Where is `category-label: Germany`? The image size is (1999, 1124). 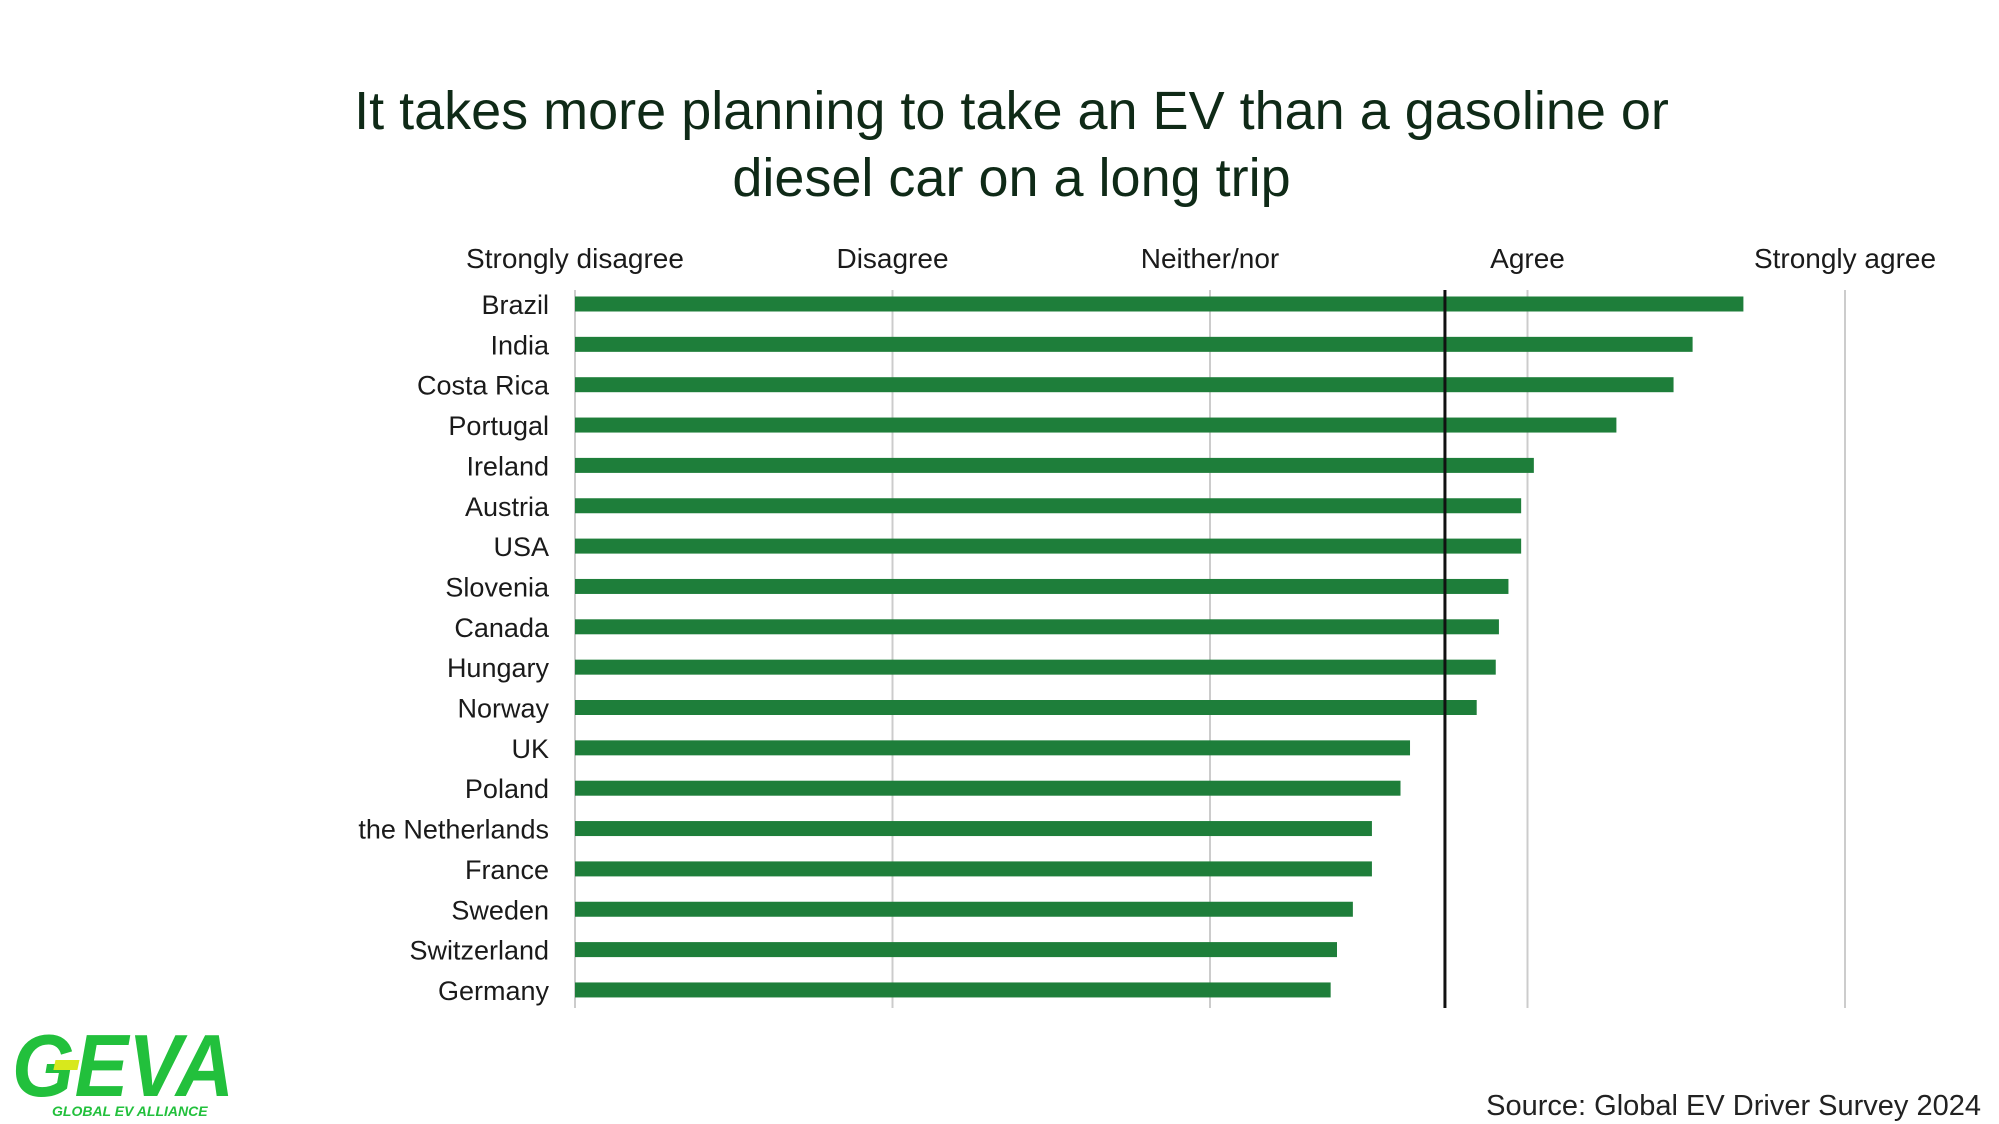 category-label: Germany is located at coordinates (494, 991).